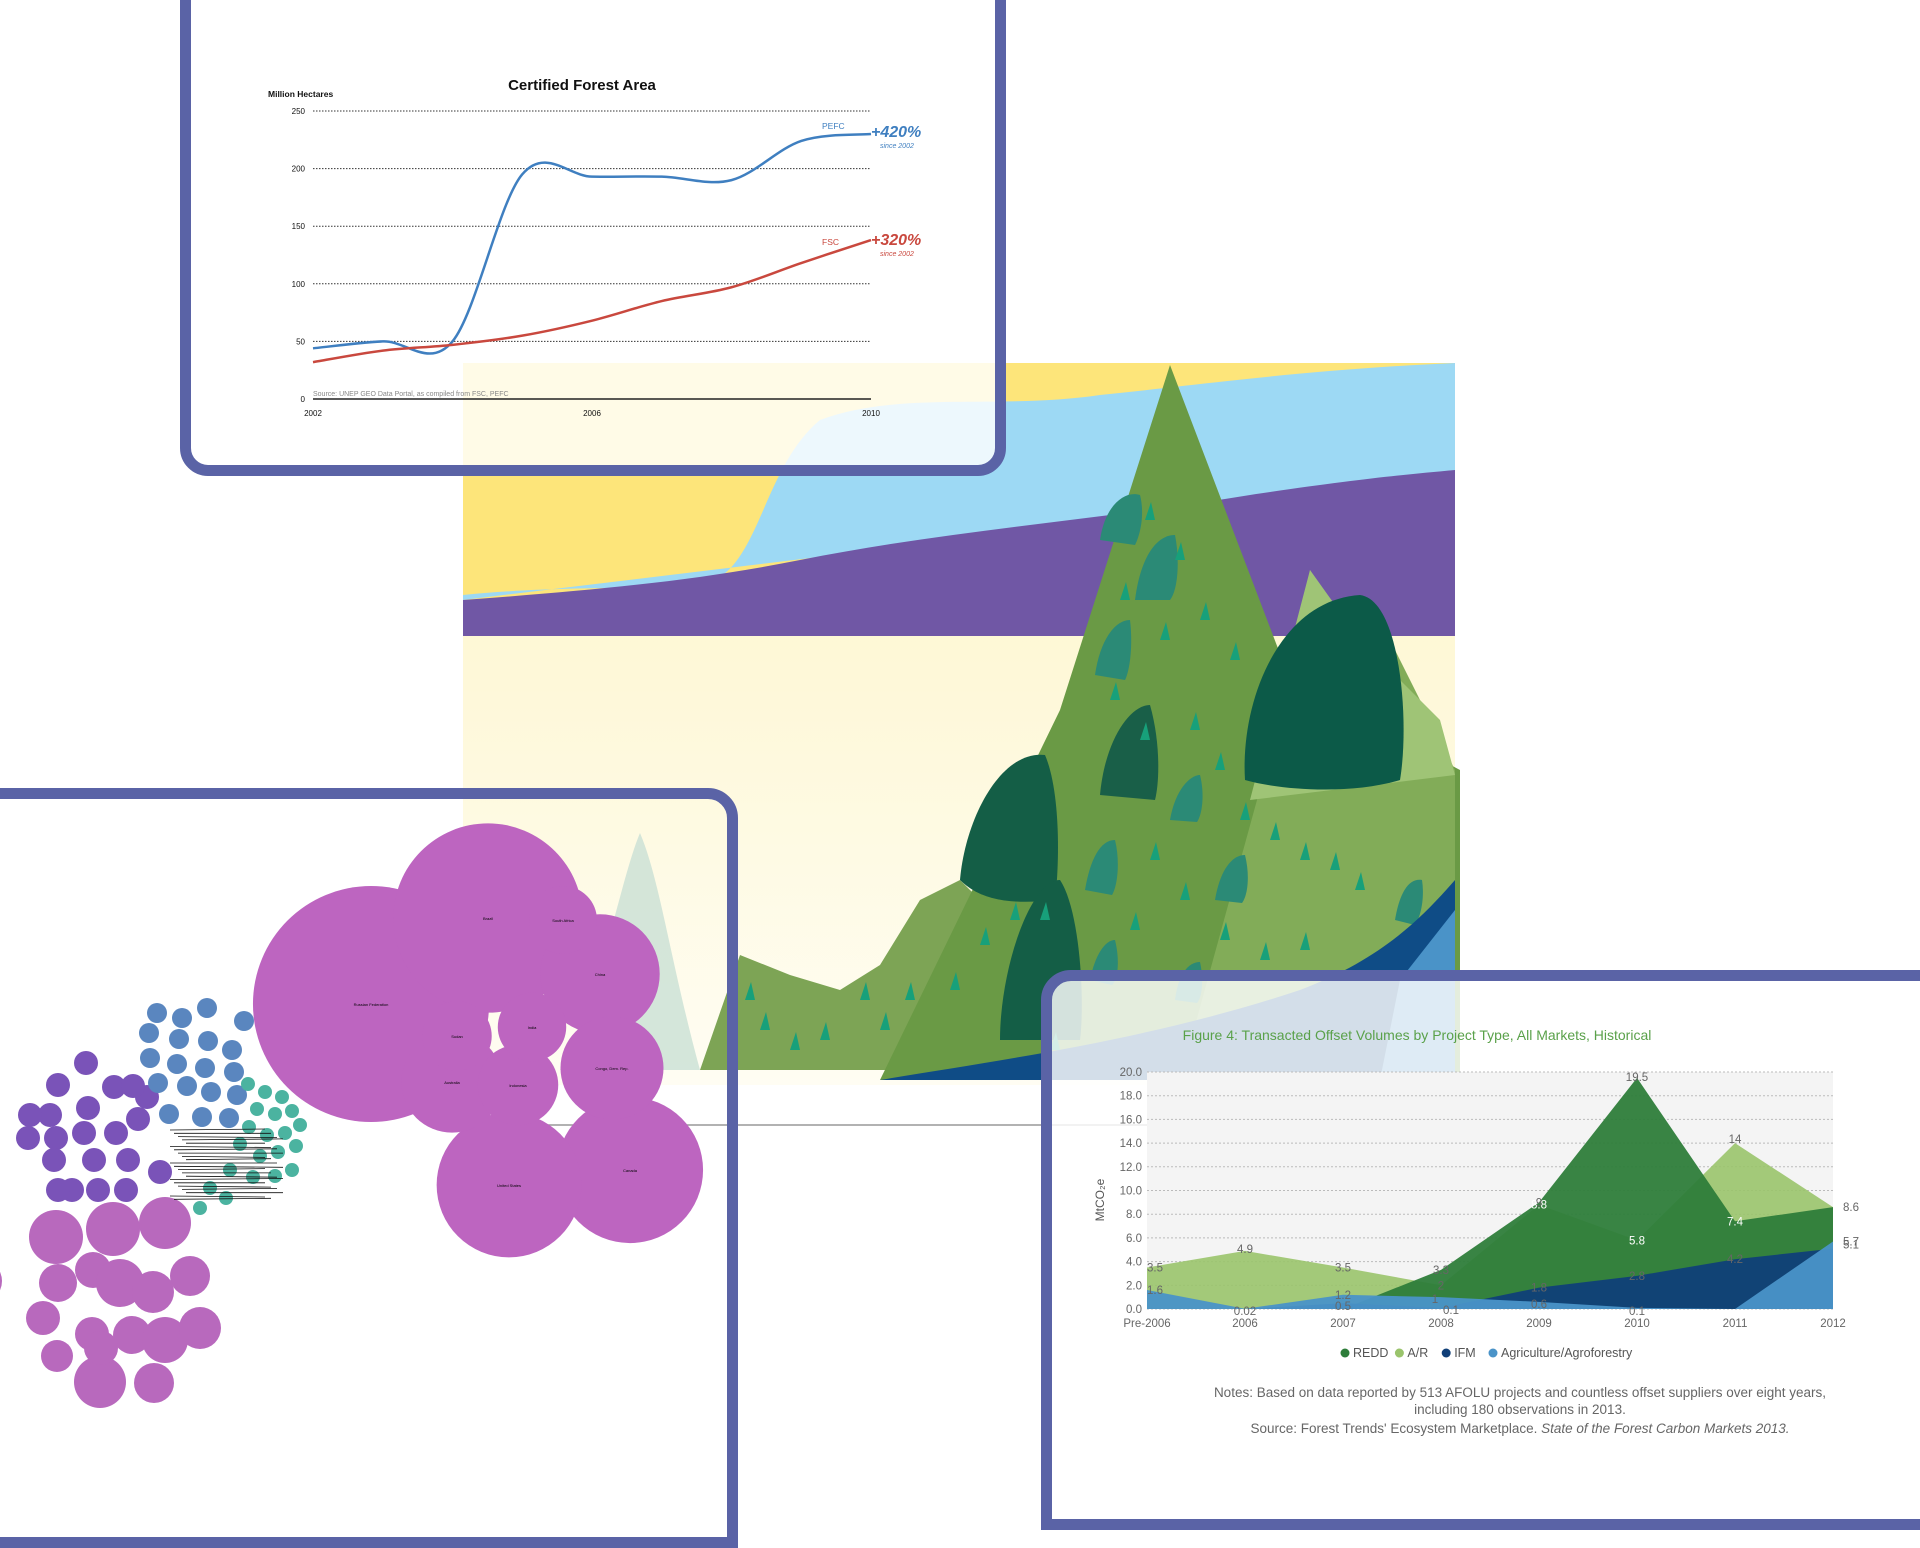 The width and height of the screenshot is (1920, 1548). Describe the element at coordinates (1486, 1353) in the screenshot. I see `offset-legend: REDD A/R IFM Agriculture/Agroforestry` at that location.